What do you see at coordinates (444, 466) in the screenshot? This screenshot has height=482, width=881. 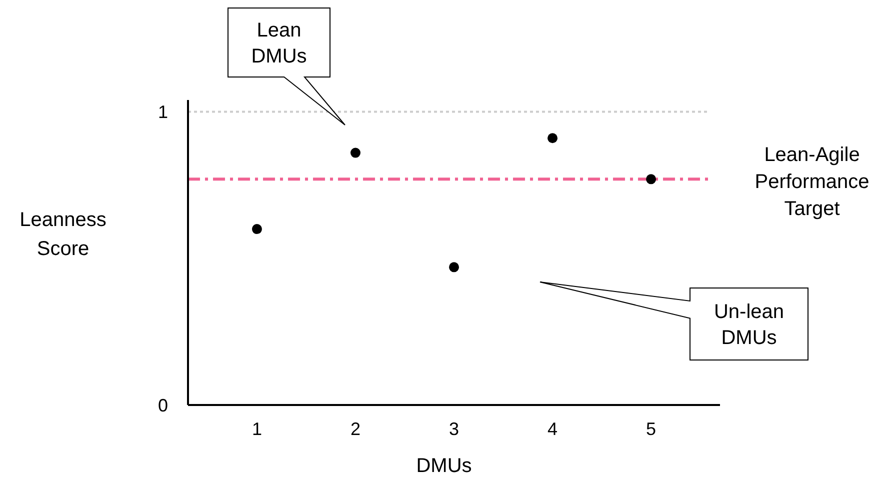 I see `x-axis-title: DMUs` at bounding box center [444, 466].